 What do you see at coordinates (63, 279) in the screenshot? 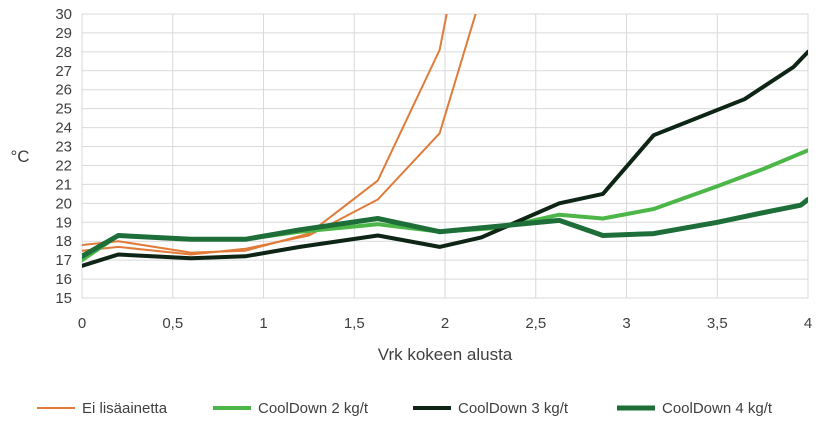
I see `y-tick-label: 16` at bounding box center [63, 279].